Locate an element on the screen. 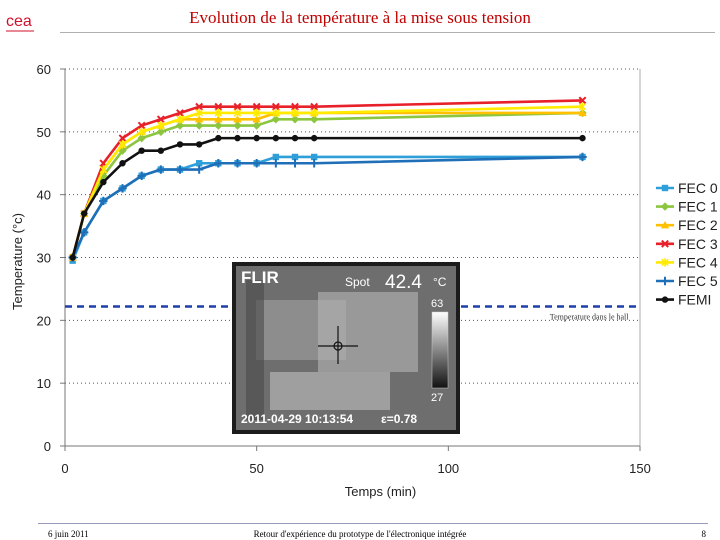  y-tick-label-0: 0 is located at coordinates (47, 446).